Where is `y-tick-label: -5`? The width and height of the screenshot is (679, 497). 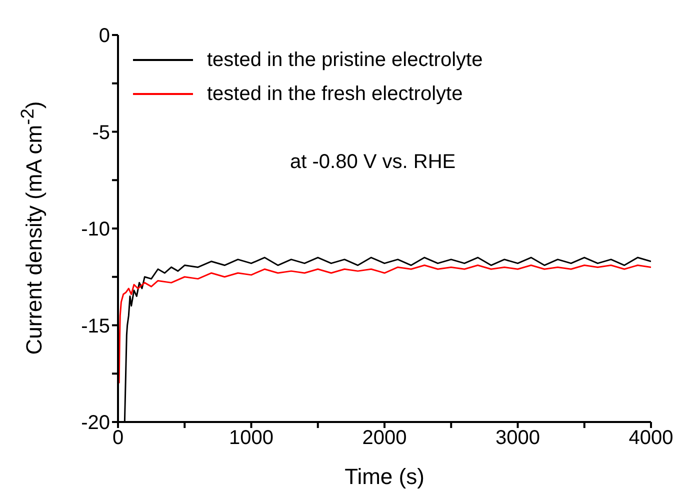
y-tick-label: -5 is located at coordinates (101, 133).